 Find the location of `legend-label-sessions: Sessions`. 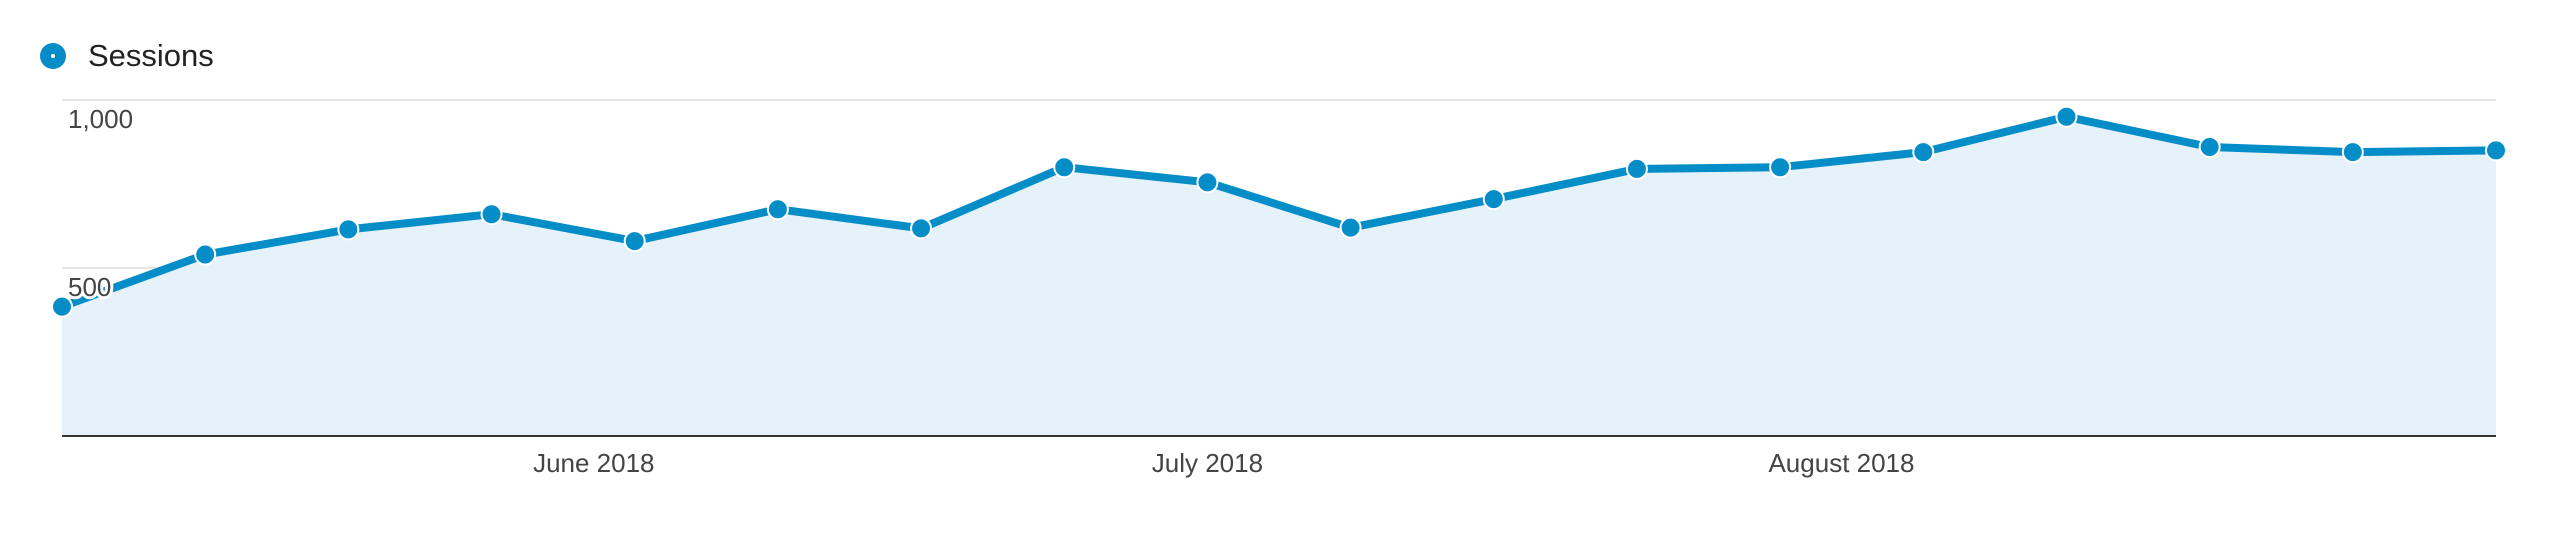

legend-label-sessions: Sessions is located at coordinates (151, 55).